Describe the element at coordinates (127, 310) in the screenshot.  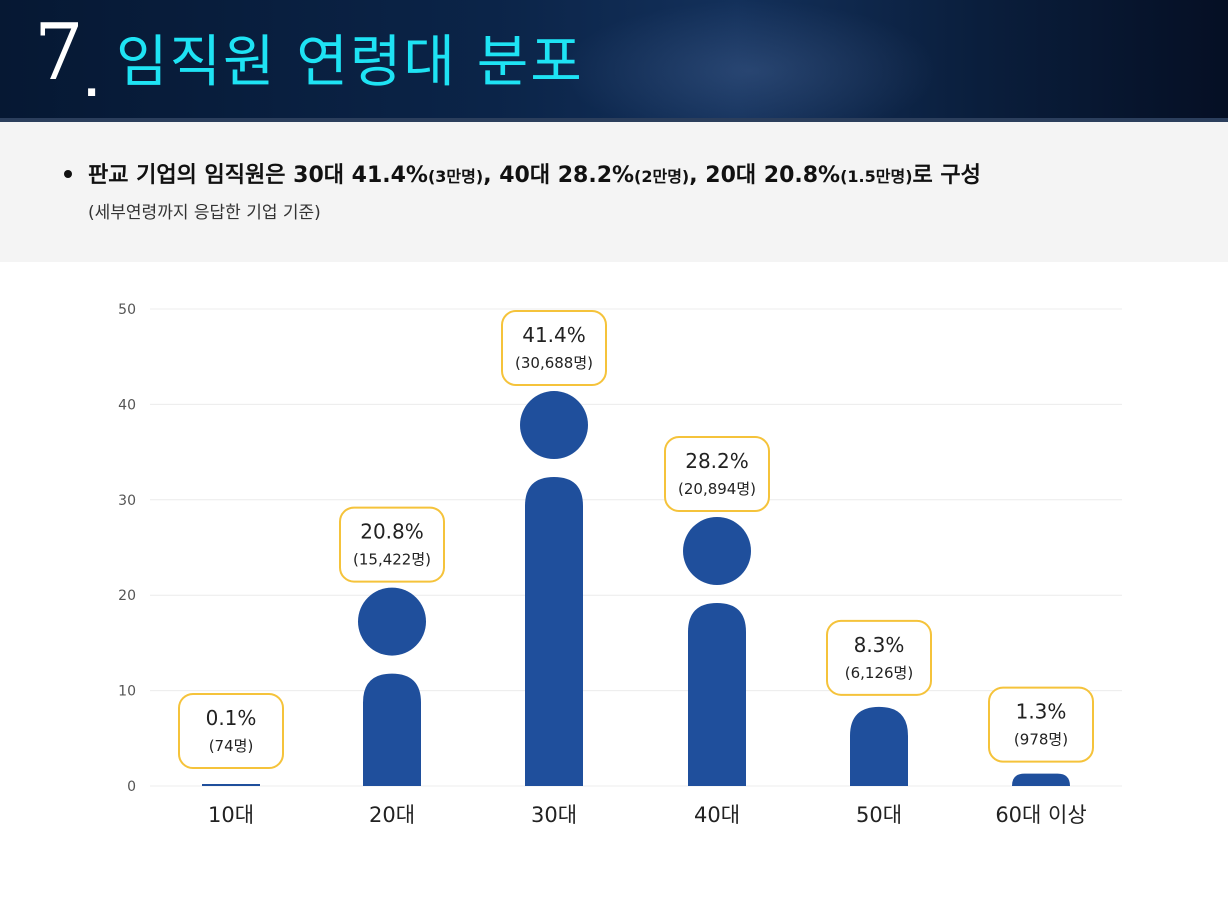
I see `y-tick-label: 50` at that location.